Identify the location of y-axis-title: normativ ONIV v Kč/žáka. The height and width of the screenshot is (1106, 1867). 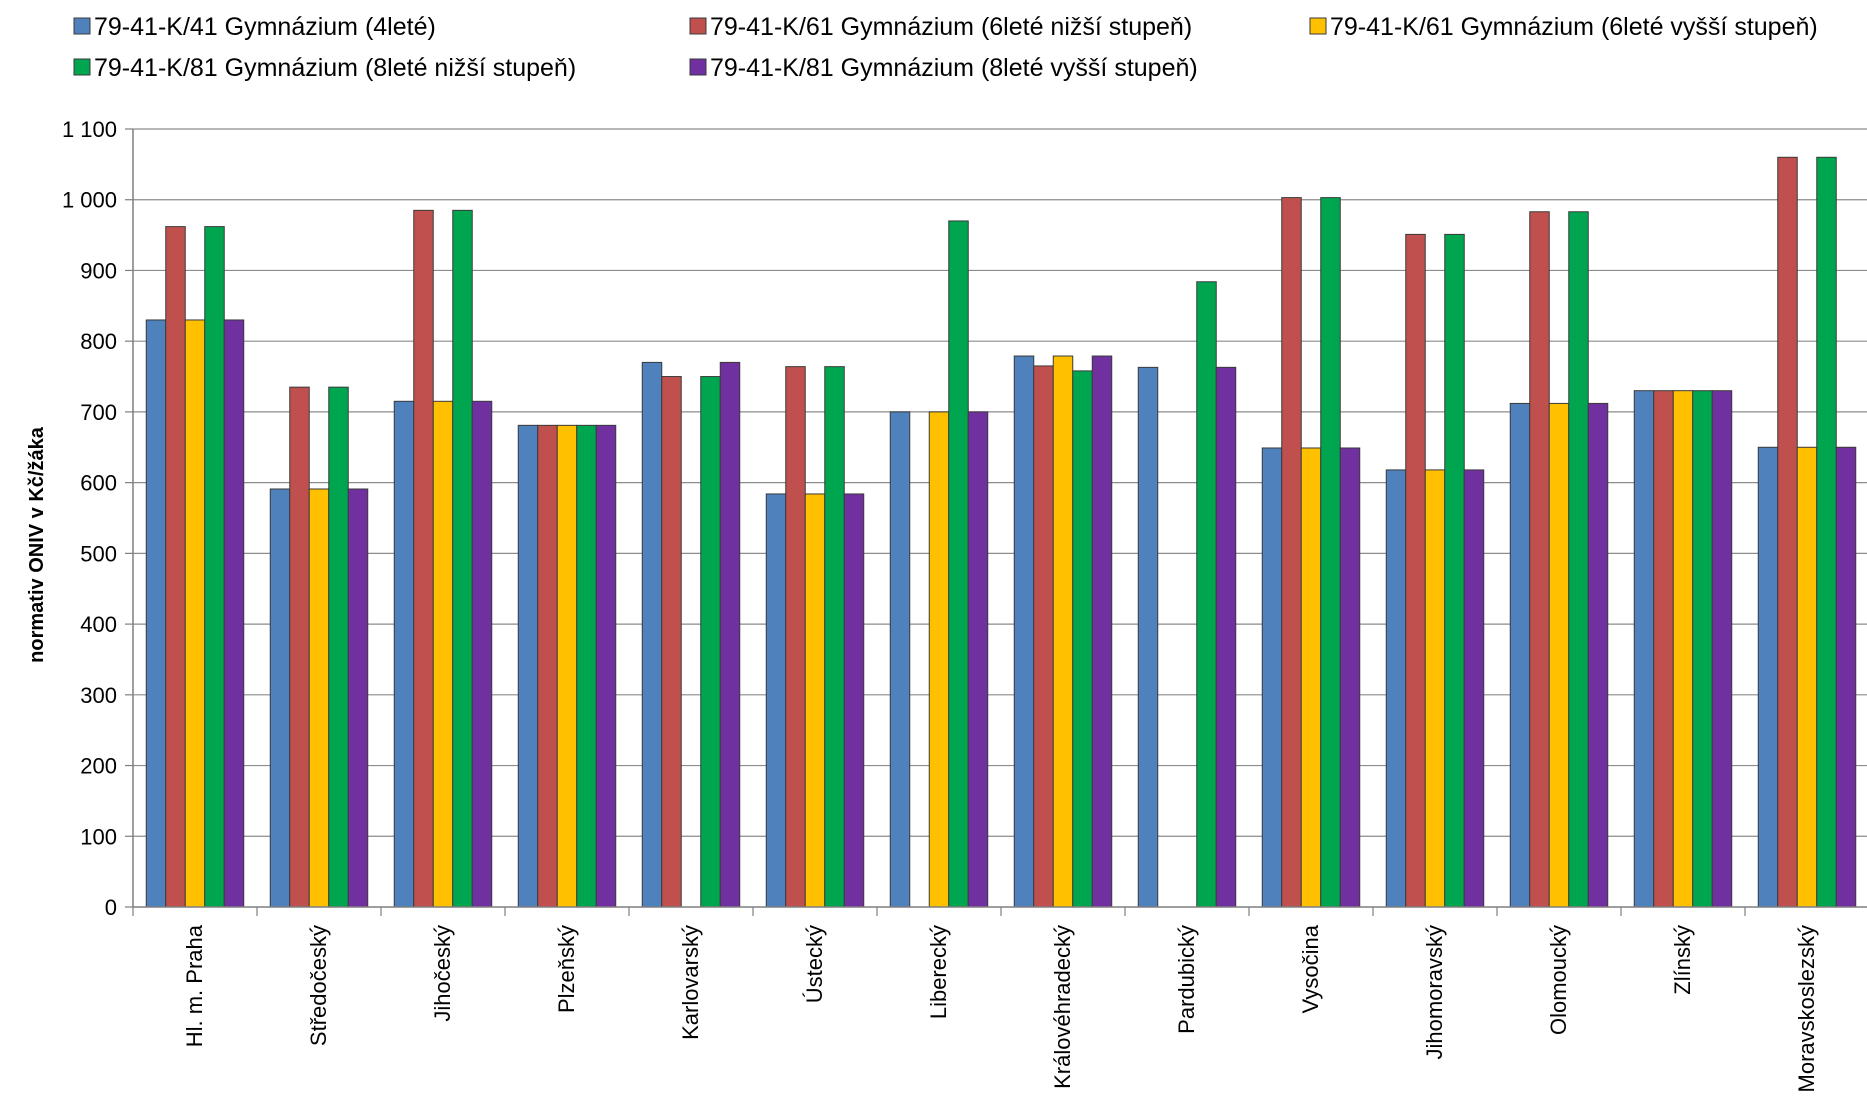
(37, 544).